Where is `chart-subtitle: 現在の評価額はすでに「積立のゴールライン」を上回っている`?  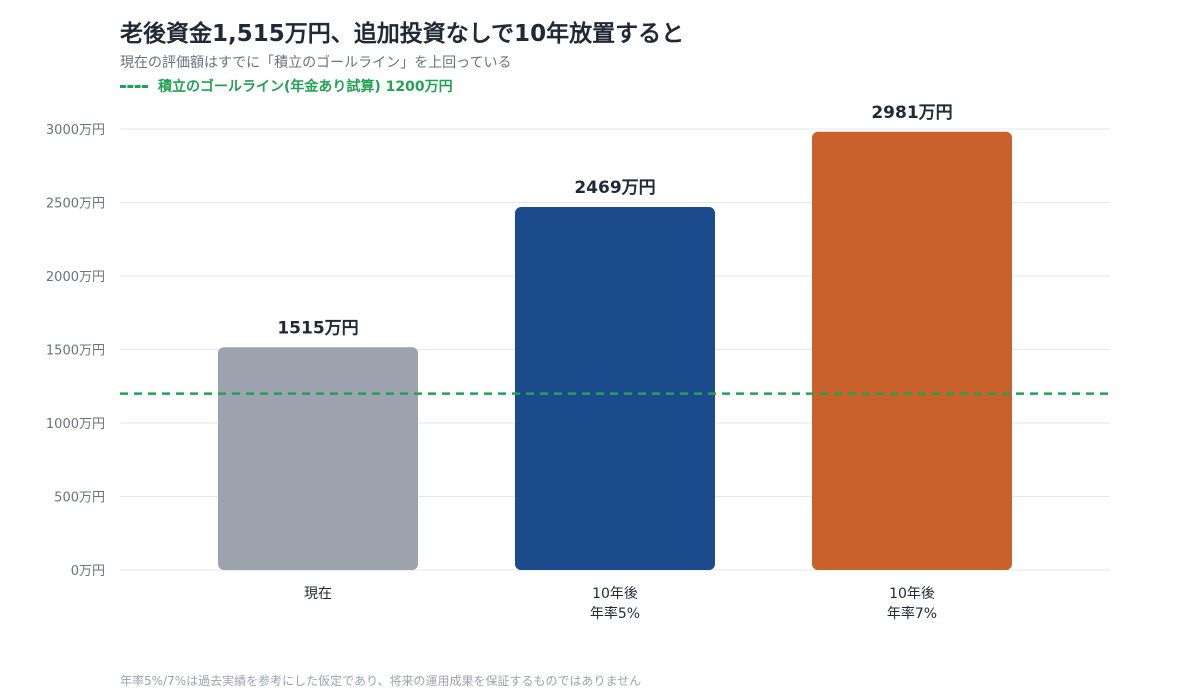 chart-subtitle: 現在の評価額はすでに「積立のゴールライン」を上回っている is located at coordinates (316, 63).